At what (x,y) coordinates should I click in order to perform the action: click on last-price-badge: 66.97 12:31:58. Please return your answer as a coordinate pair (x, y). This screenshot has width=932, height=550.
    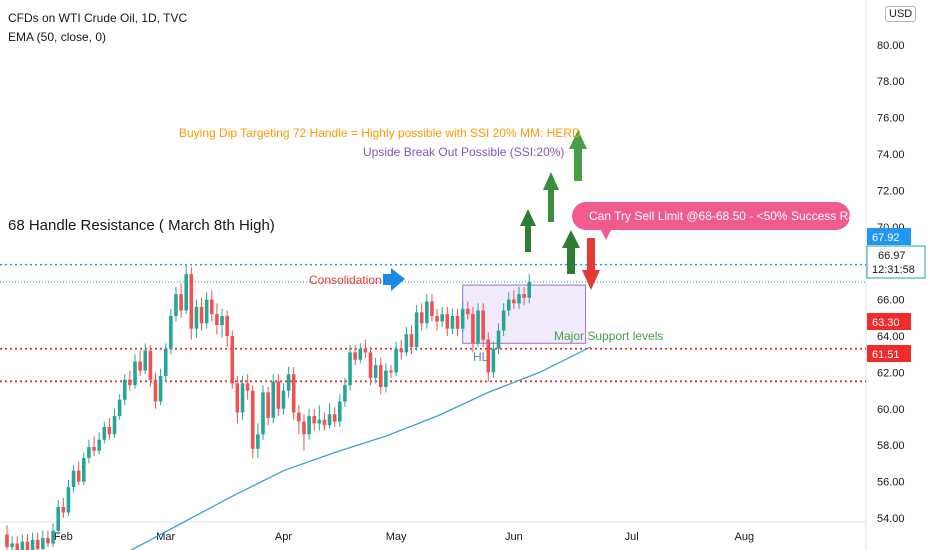
    Looking at the image, I should click on (896, 262).